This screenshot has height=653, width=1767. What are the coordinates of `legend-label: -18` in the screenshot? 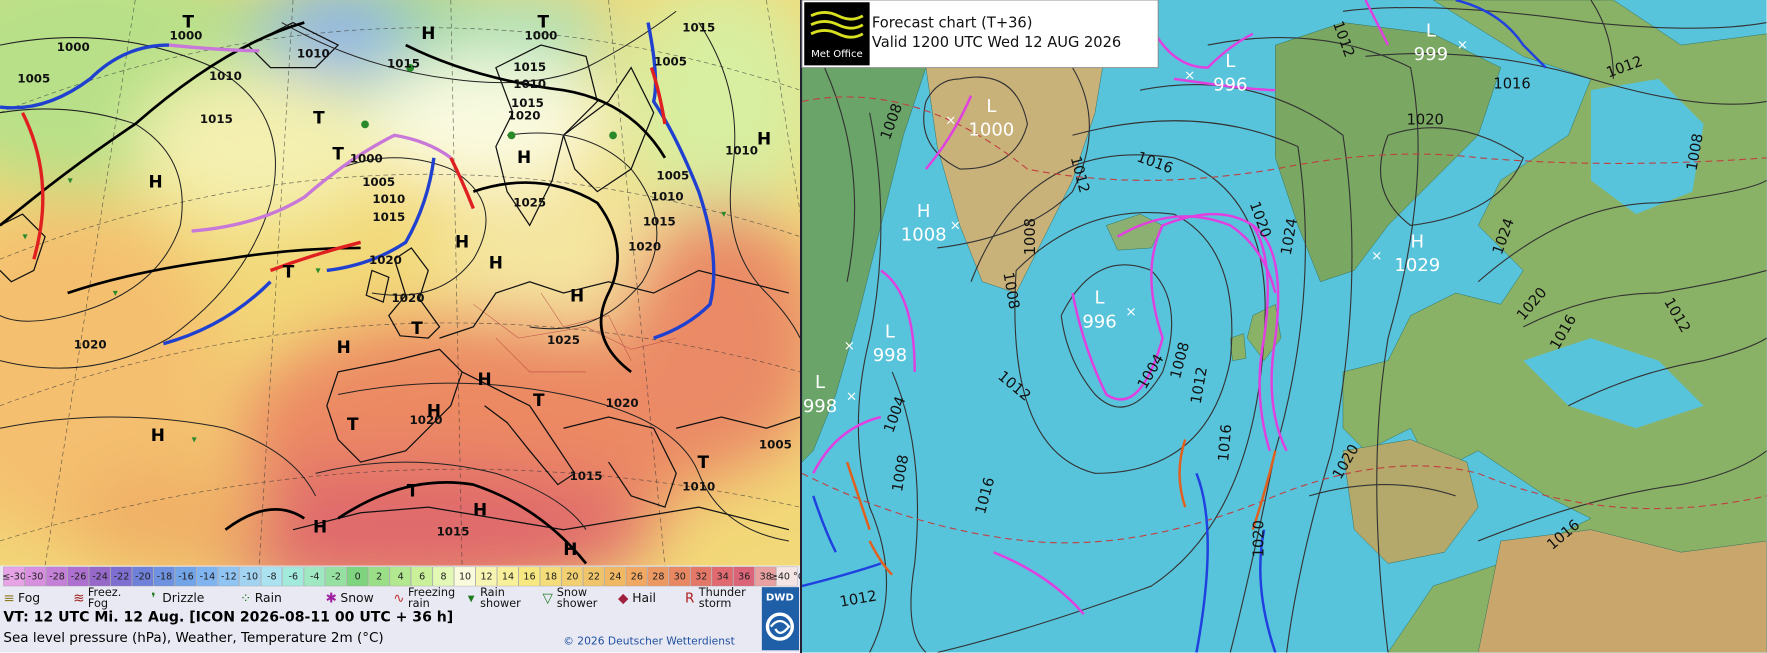 It's located at (165, 577).